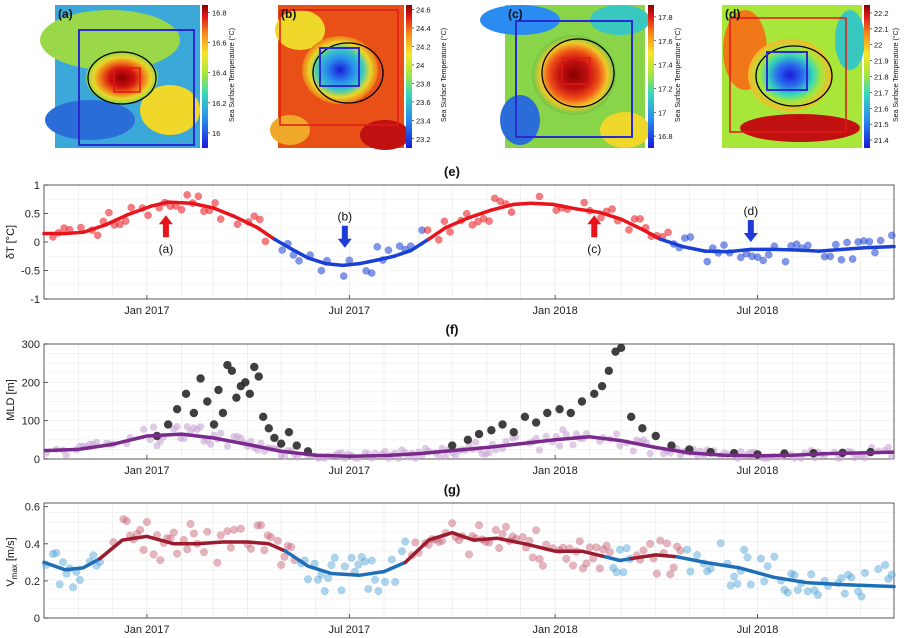 The width and height of the screenshot is (908, 638). What do you see at coordinates (32, 215) in the screenshot?
I see `y-tick-label: 0.5` at bounding box center [32, 215].